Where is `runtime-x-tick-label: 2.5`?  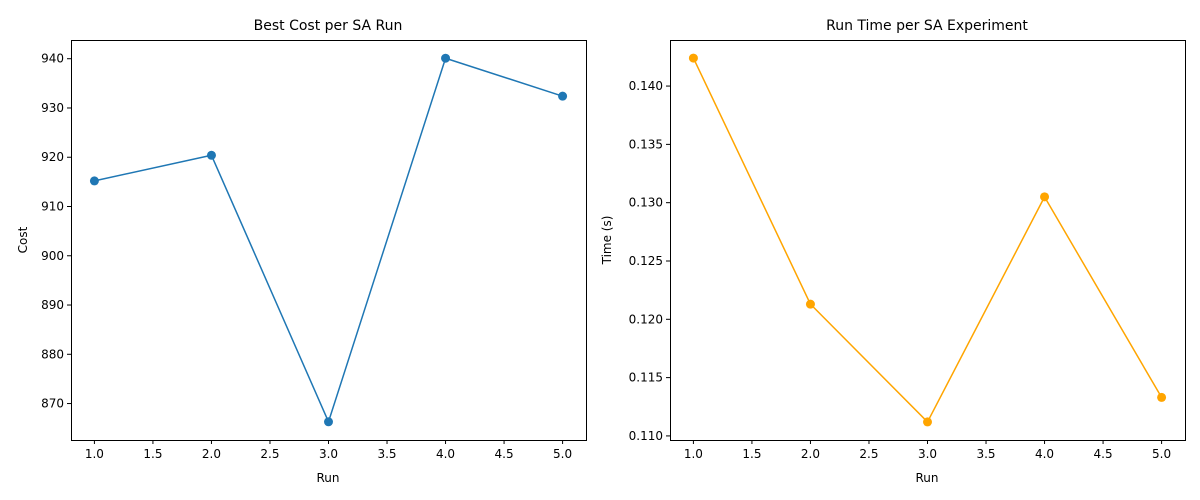
runtime-x-tick-label: 2.5 is located at coordinates (868, 454).